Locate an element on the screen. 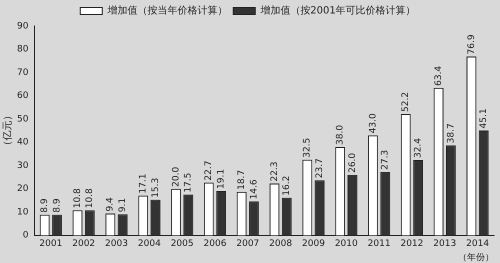 This screenshot has height=263, width=500. data-label: 52.2 is located at coordinates (406, 102).